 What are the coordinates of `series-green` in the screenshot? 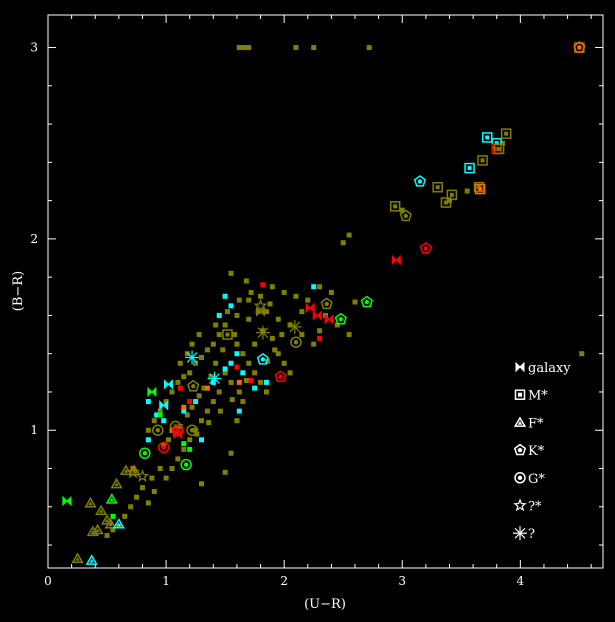 It's located at (151, 465).